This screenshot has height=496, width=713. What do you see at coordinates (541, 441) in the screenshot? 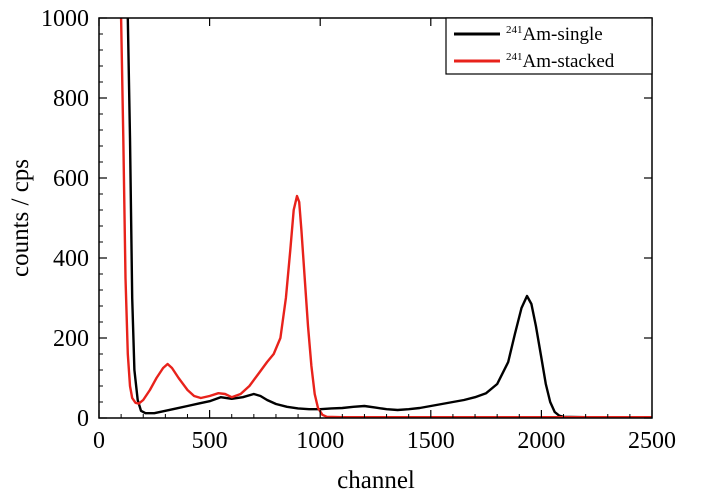
I see `x-tick-label: 2000` at bounding box center [541, 441].